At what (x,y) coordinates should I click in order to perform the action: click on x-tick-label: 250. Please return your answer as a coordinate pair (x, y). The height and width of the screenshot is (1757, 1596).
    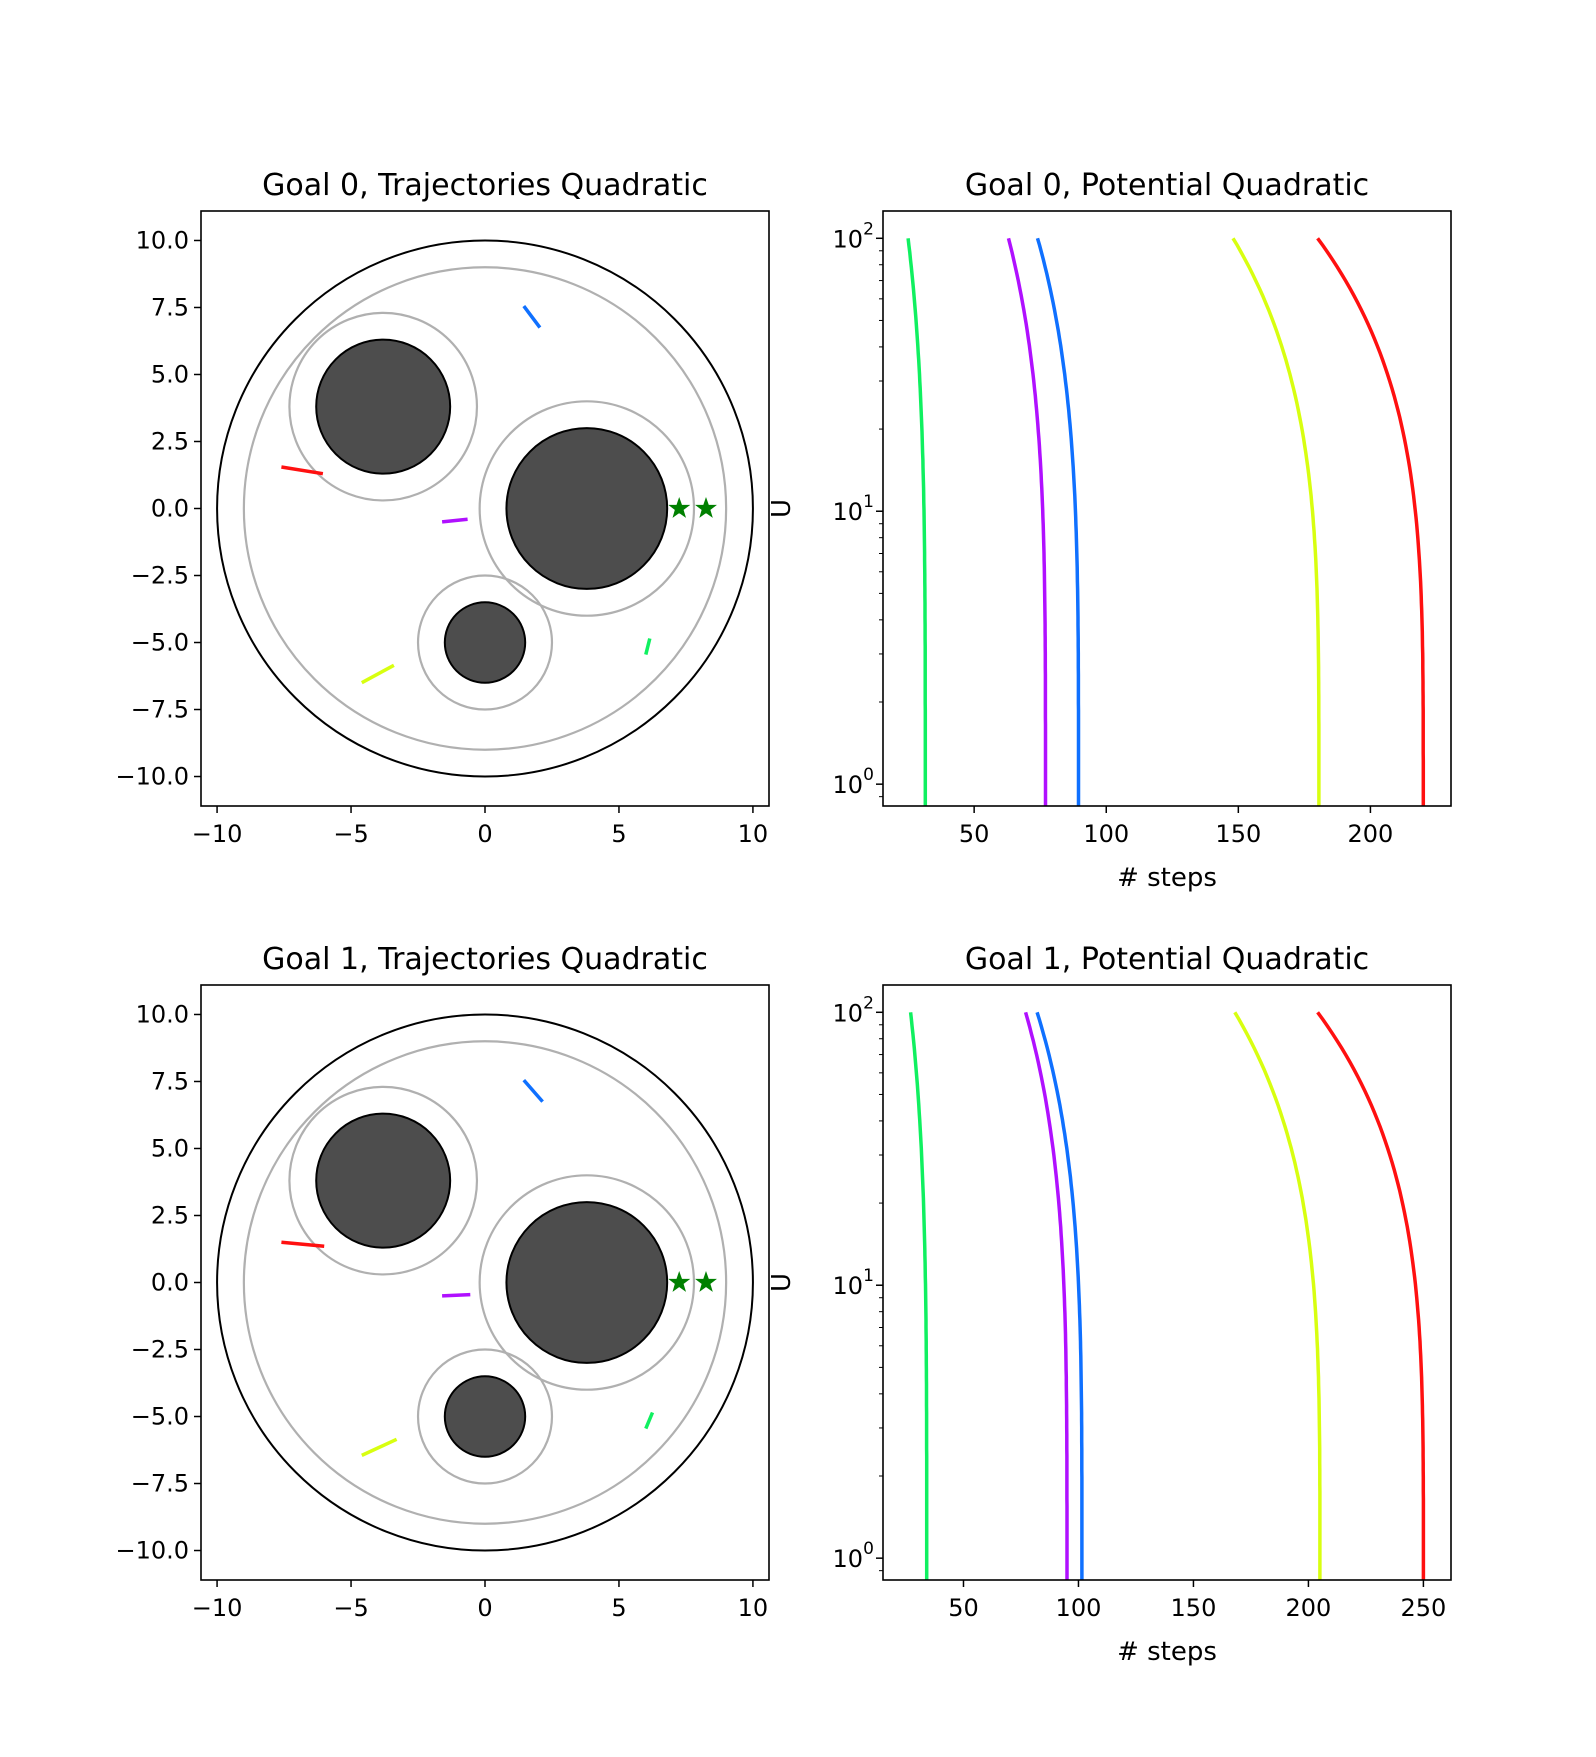
    Looking at the image, I should click on (1423, 1608).